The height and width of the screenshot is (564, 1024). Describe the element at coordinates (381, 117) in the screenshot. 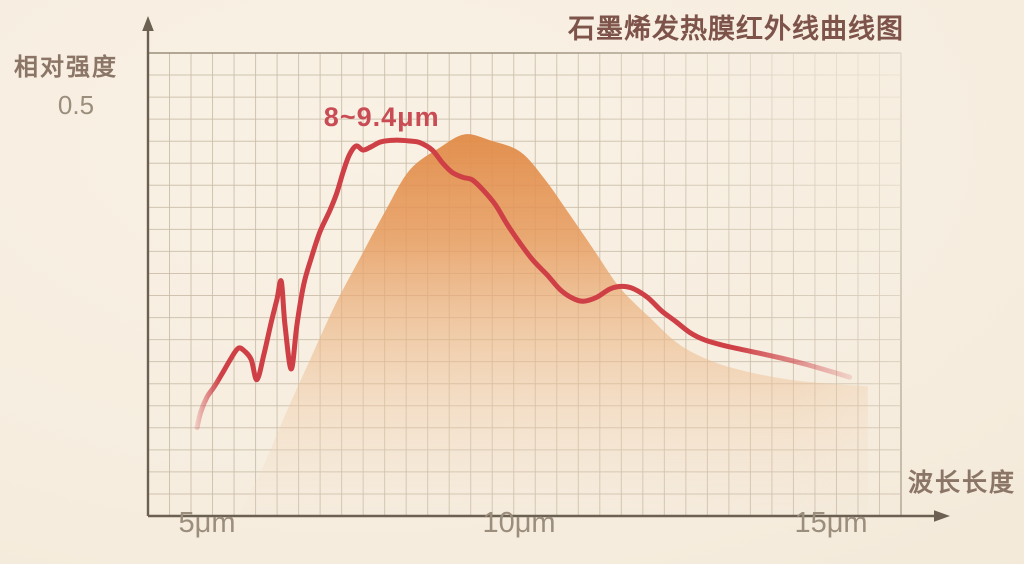

I see `peak-range-annotation: 8~9.4μm` at that location.